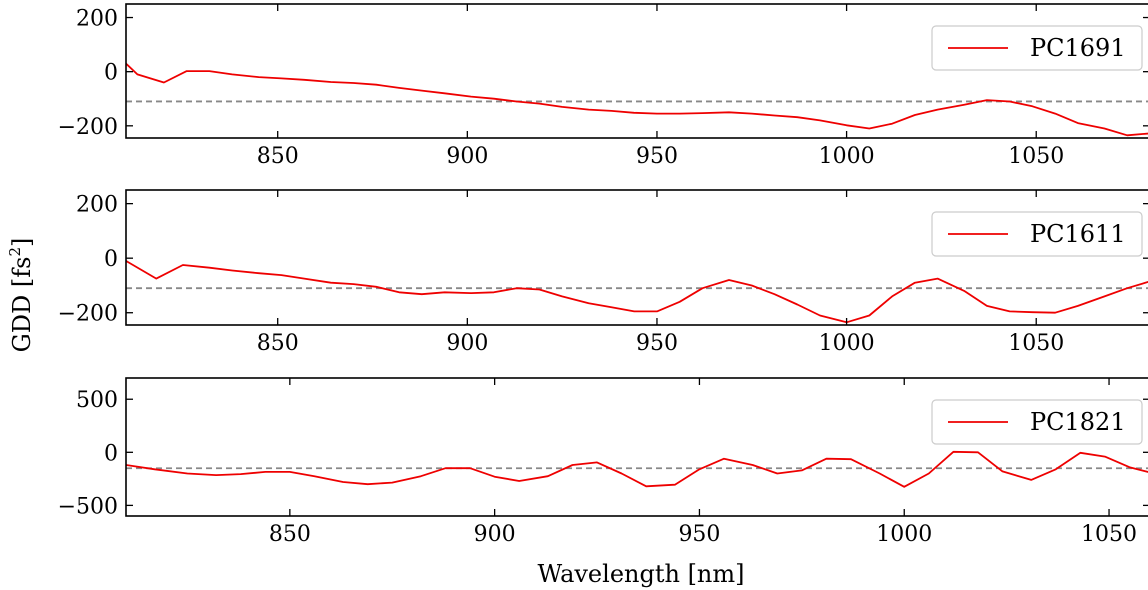  I want to click on legend-label: PC1821, so click(1078, 422).